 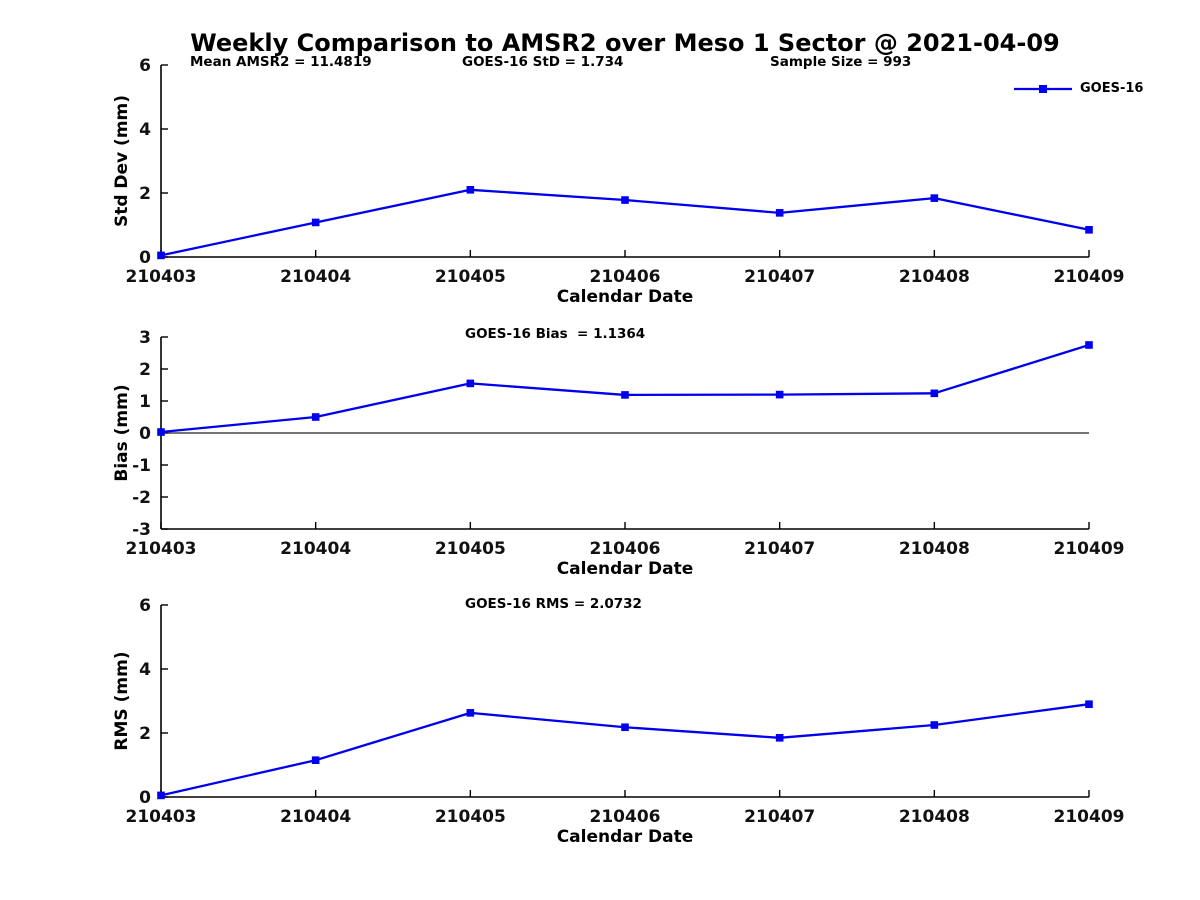 I want to click on annotation-goes16-std: GOES-16 StD = 1.734, so click(x=543, y=62).